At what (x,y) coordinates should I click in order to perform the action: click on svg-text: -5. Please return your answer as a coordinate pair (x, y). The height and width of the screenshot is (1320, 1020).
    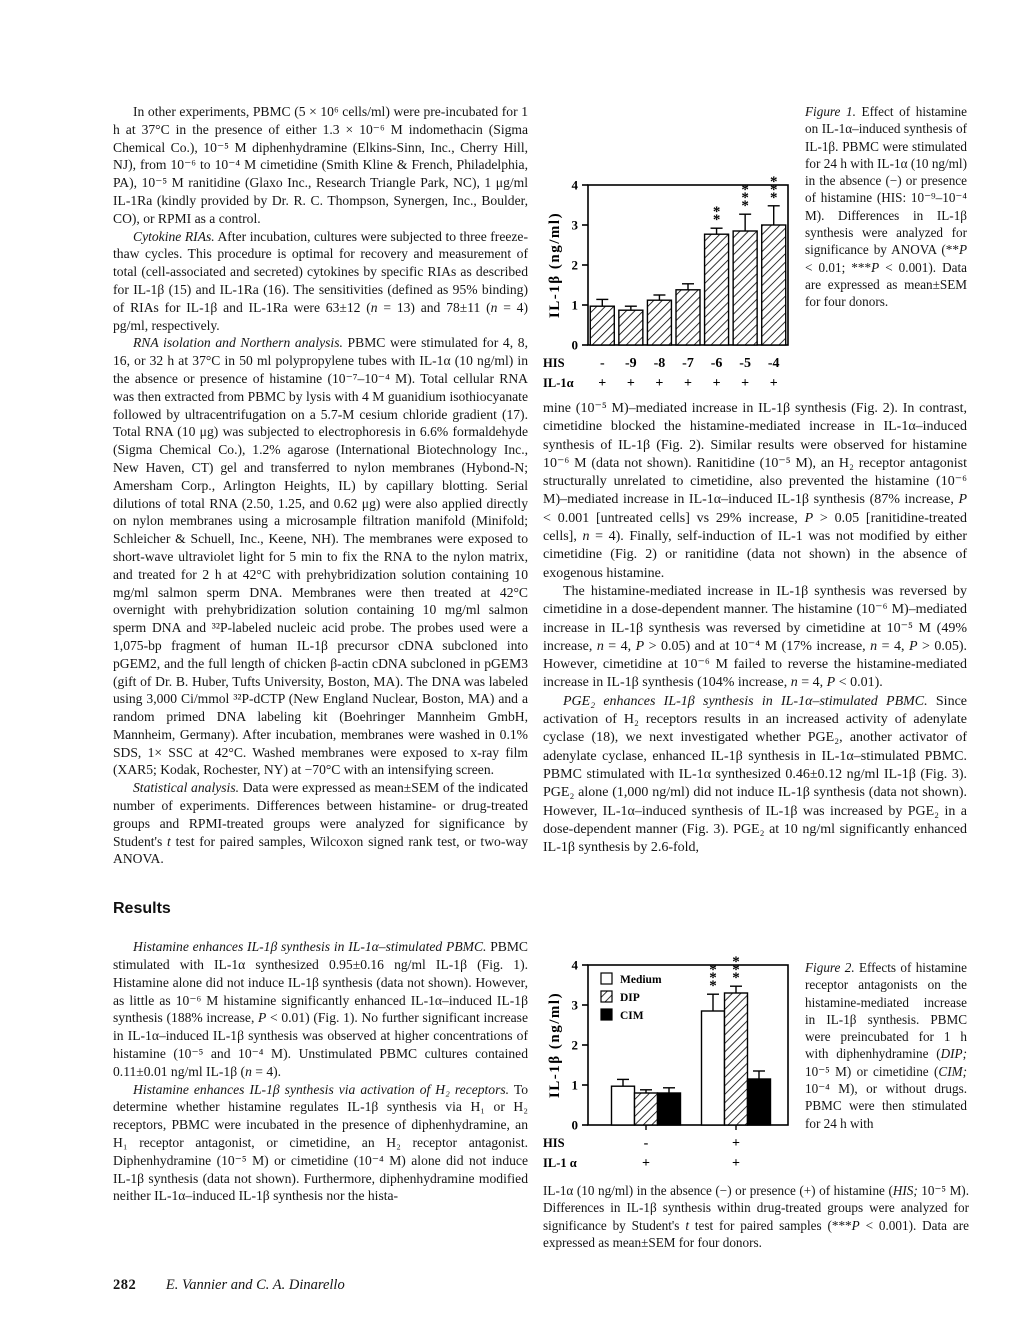
    Looking at the image, I should click on (745, 363).